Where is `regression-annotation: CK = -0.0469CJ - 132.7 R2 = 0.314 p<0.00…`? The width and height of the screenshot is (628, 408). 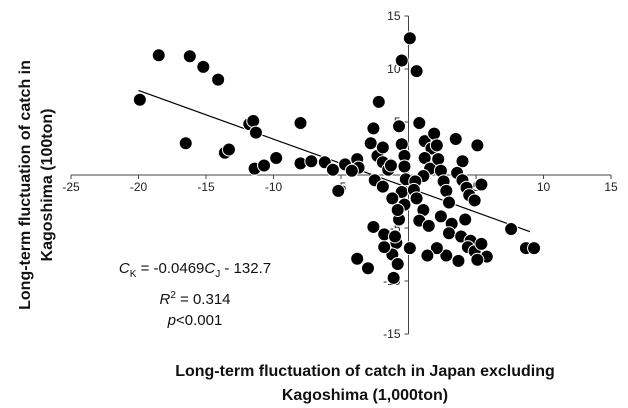 regression-annotation: CK = -0.0469CJ - 132.7 R2 = 0.314 p<0.00… is located at coordinates (195, 294).